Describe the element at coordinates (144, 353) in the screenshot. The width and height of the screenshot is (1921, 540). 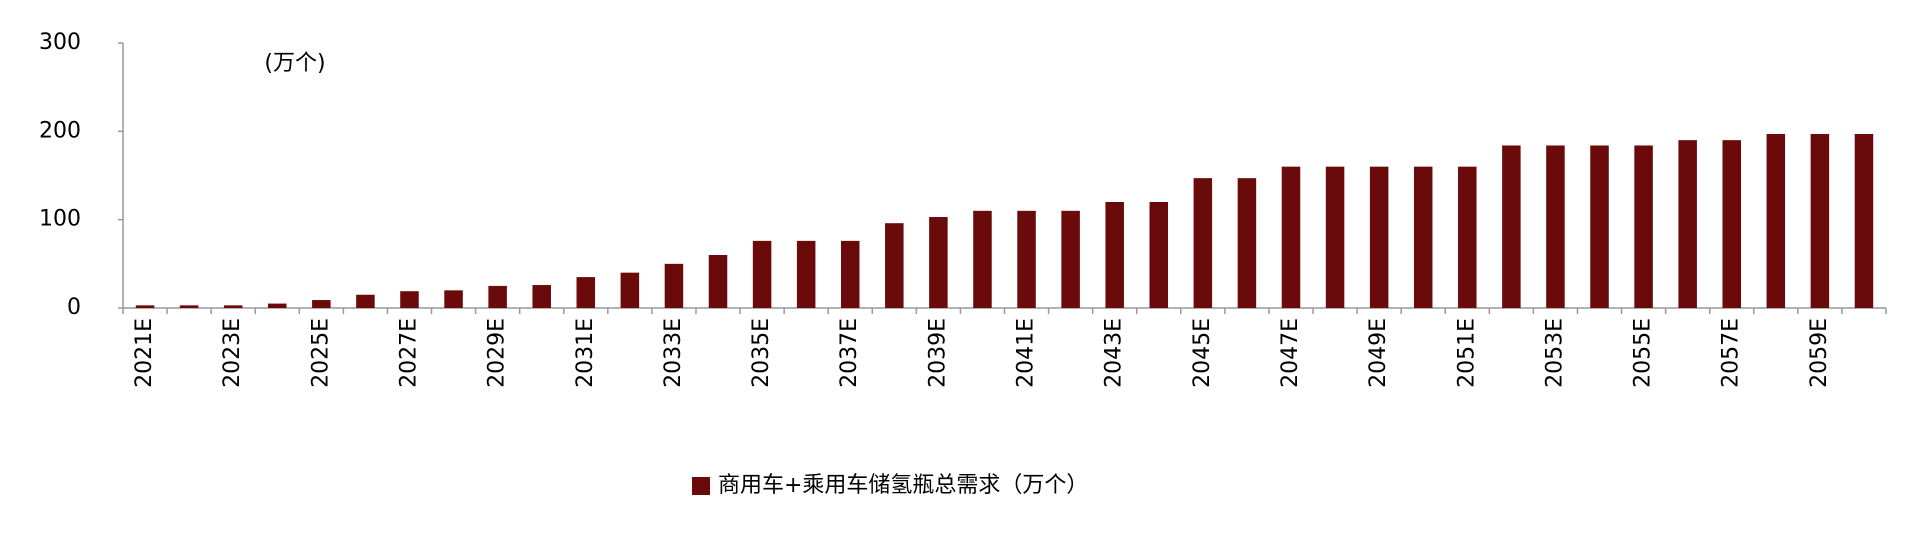
I see `x-tick-label: 2021E` at that location.